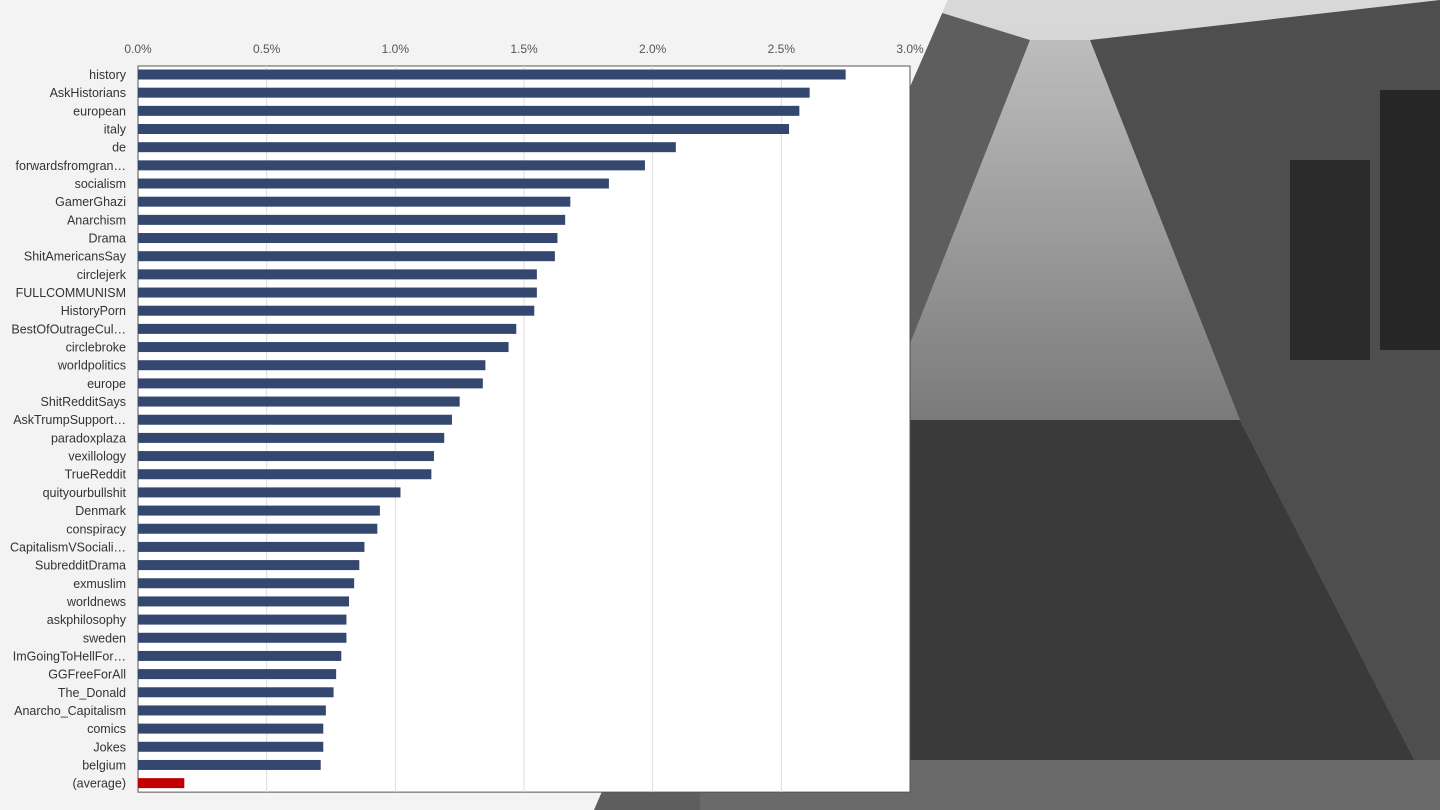 Image resolution: width=1440 pixels, height=810 pixels. What do you see at coordinates (100, 511) in the screenshot?
I see `category-label: Denmark` at bounding box center [100, 511].